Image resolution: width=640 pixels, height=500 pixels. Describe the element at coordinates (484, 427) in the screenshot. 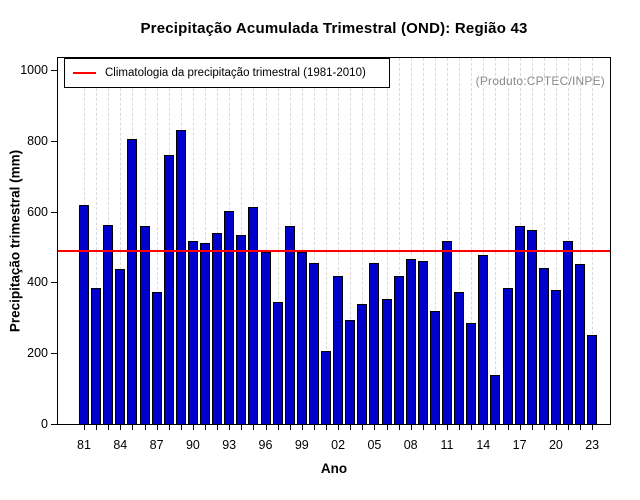

I see `x-tick-2014` at that location.